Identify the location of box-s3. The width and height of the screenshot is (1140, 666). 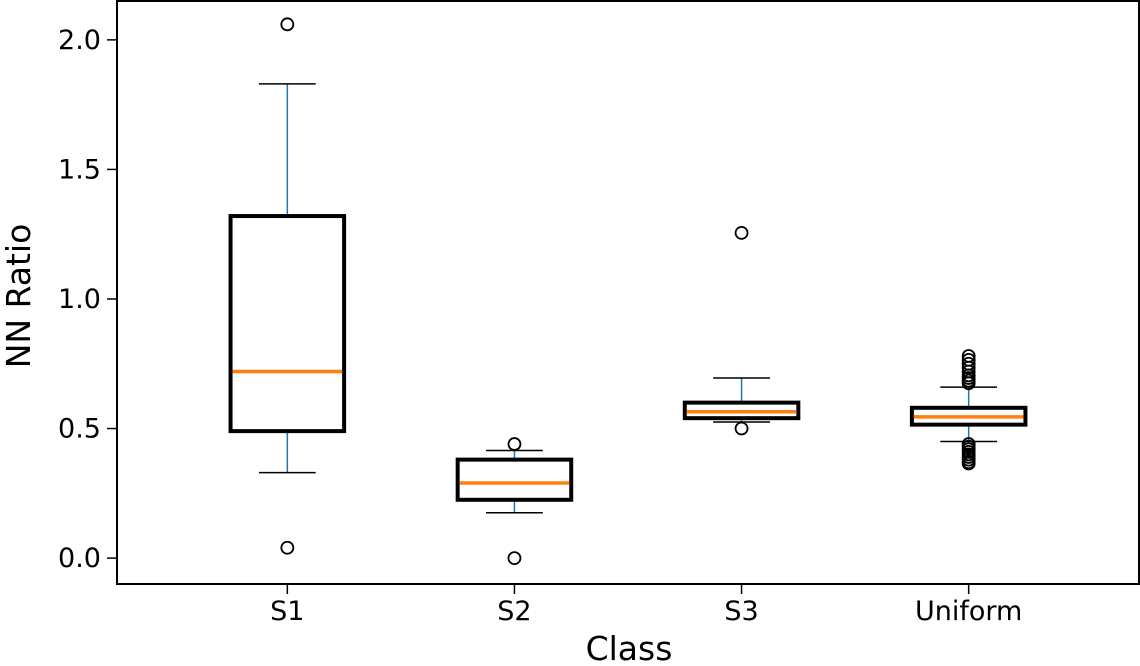
(741, 331).